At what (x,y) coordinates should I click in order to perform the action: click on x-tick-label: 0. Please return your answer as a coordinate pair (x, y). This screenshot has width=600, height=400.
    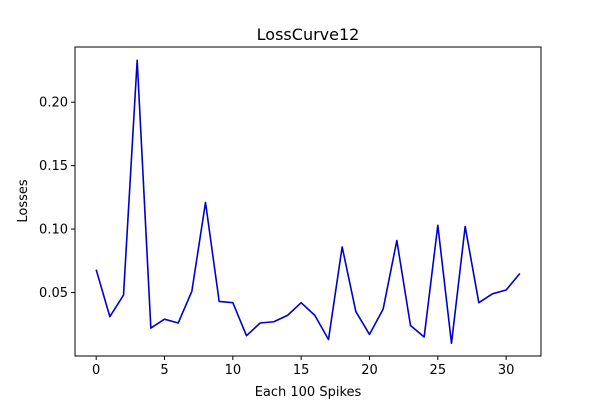
    Looking at the image, I should click on (96, 370).